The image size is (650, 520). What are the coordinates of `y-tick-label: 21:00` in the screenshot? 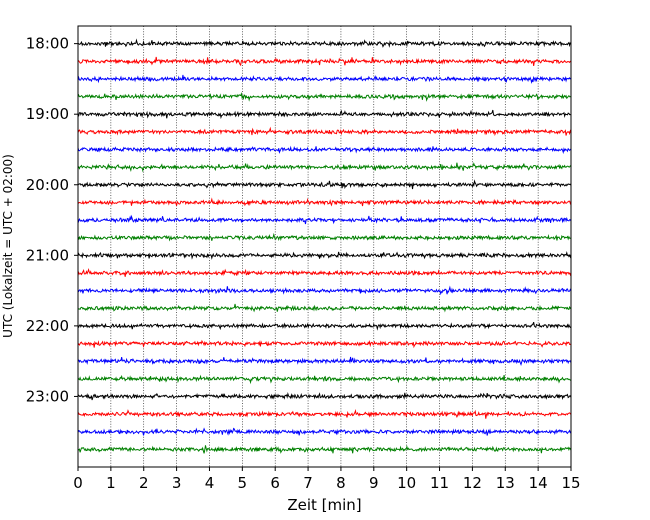 It's located at (47, 255).